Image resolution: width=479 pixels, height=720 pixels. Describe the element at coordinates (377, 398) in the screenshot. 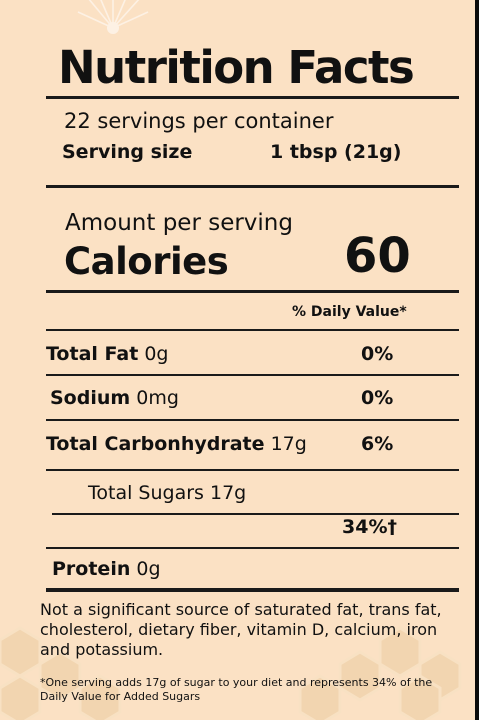

I see `nutrient-dv-sodium: 0%` at that location.